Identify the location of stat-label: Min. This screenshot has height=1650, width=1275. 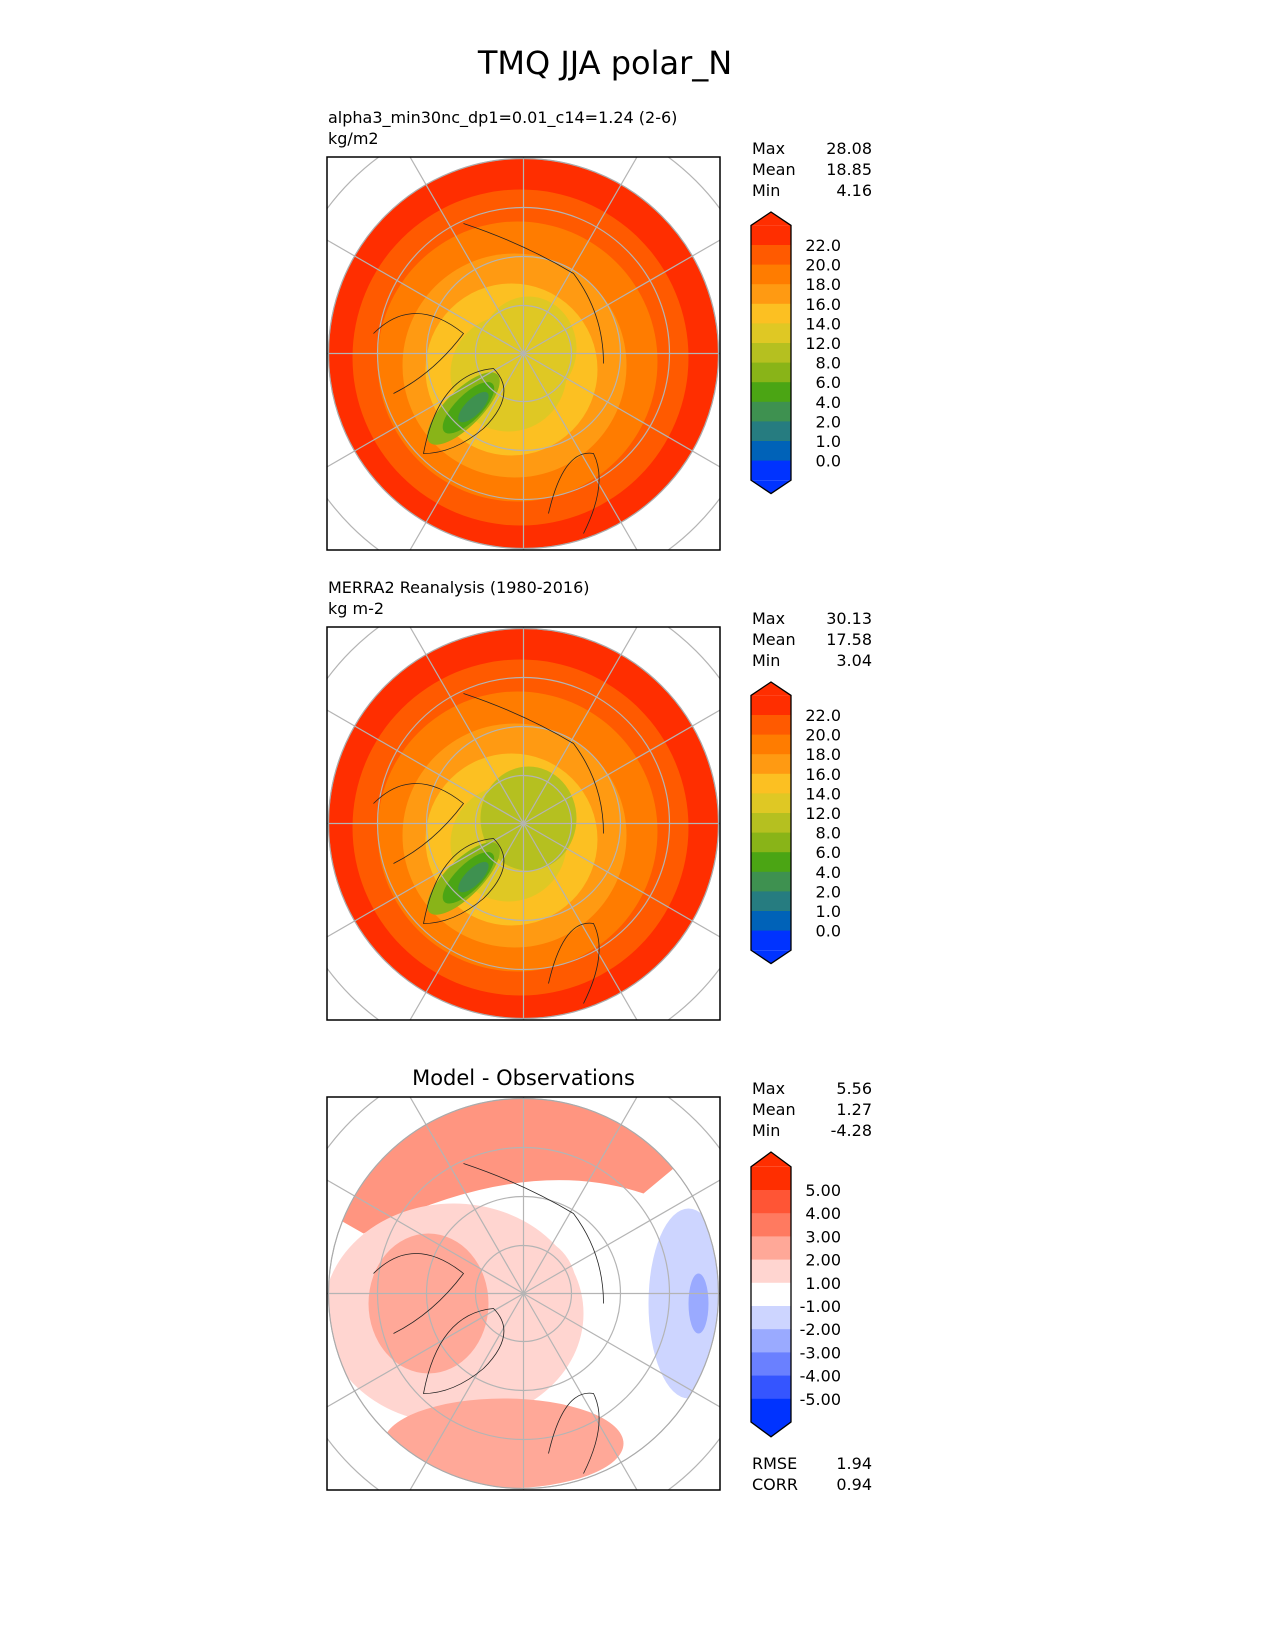
(766, 190).